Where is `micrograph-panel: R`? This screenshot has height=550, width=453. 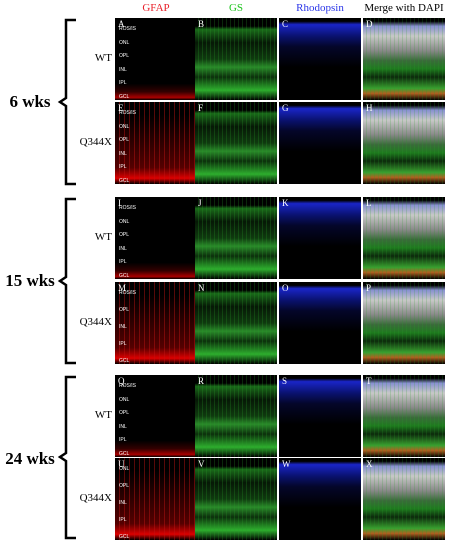
micrograph-panel: R is located at coordinates (236, 416).